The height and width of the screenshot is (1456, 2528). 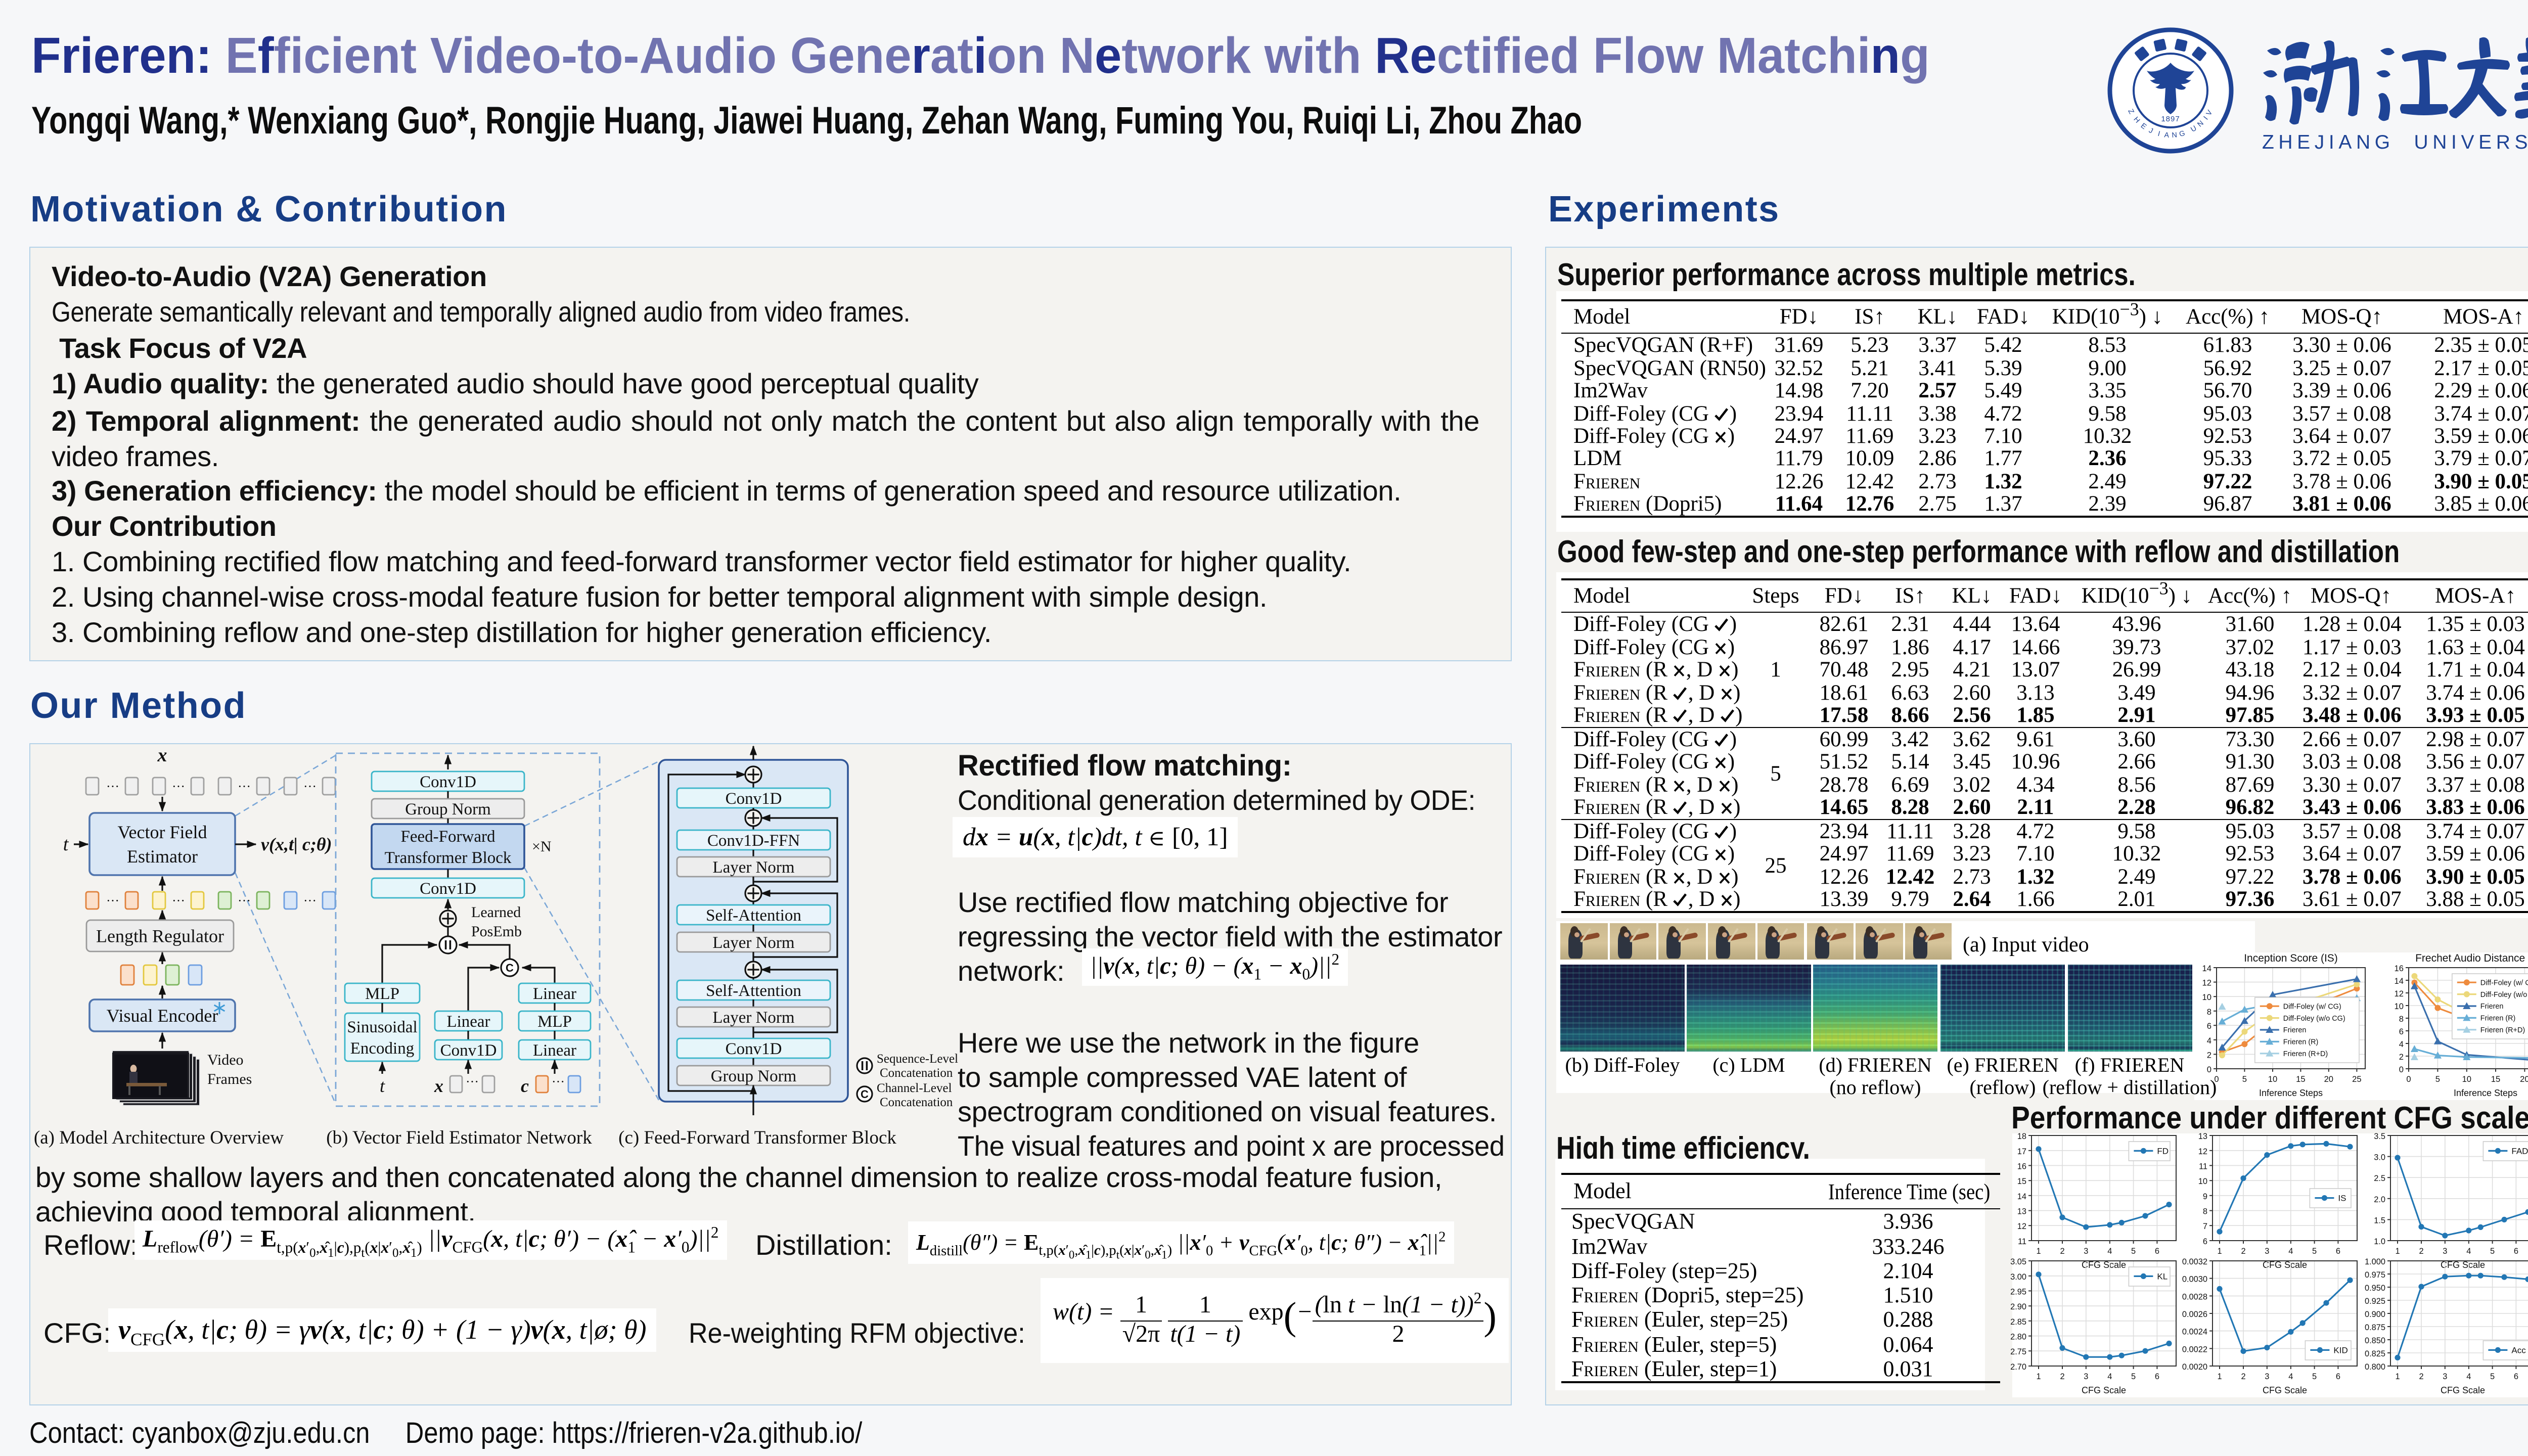 What do you see at coordinates (459, 1137) in the screenshot?
I see `svg-text:(b) Vector Field Estimator Net: (b) Vector Field Estimator Network` at bounding box center [459, 1137].